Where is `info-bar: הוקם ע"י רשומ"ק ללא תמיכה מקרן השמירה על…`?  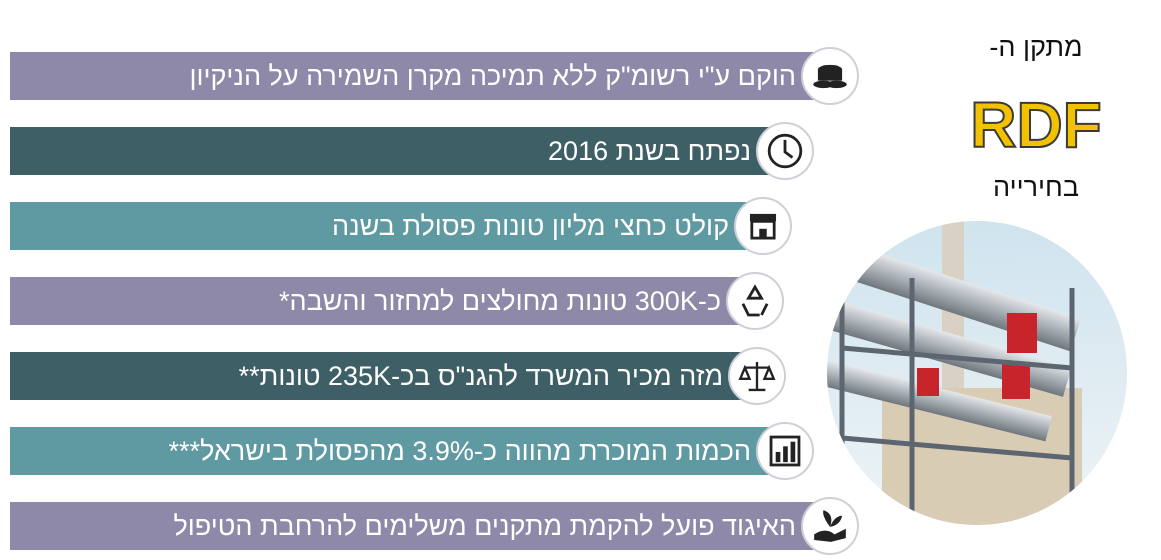 info-bar: הוקם ע"י רשומ"ק ללא תמיכה מקרן השמירה על… is located at coordinates (420, 76).